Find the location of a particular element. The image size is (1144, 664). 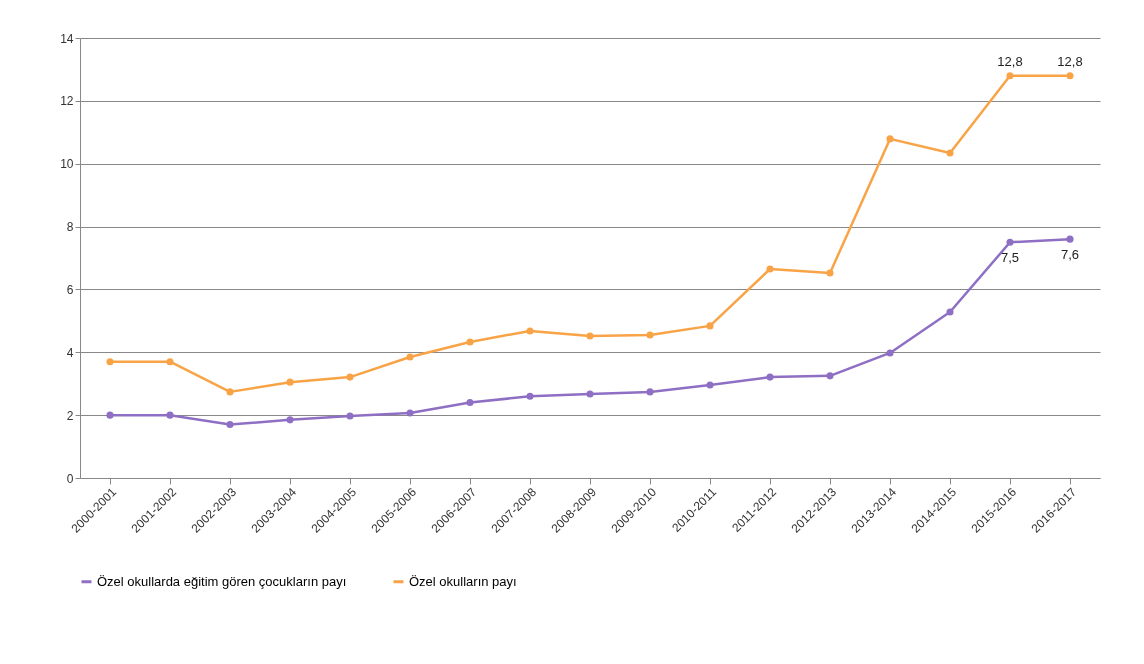

y-tick-label: 12 is located at coordinates (67, 101).